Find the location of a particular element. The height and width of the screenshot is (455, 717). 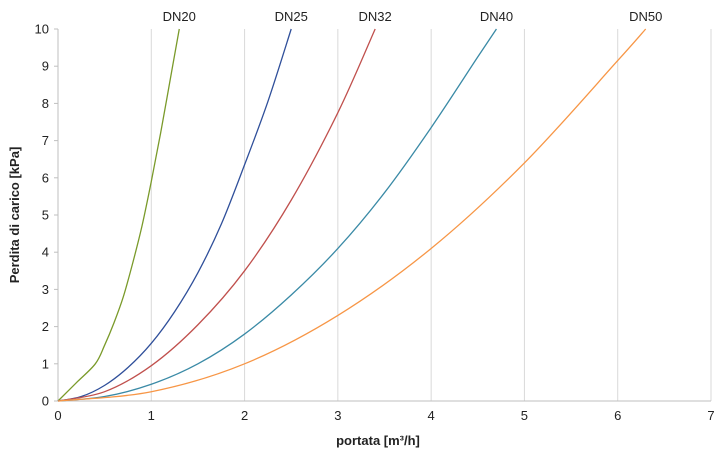

series-label-dn20: DN20 is located at coordinates (179, 16).